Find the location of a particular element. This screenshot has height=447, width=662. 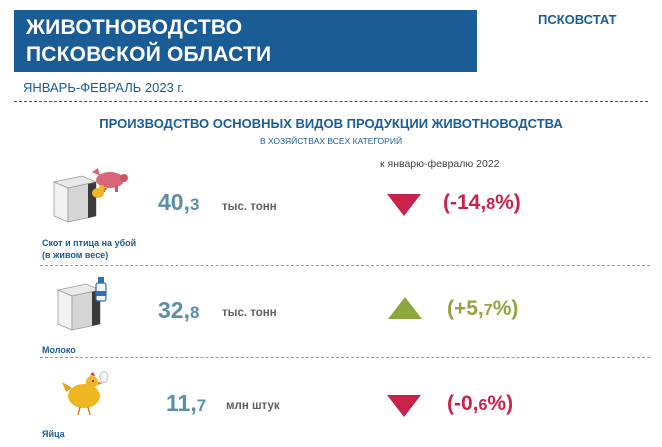

value-eggs: 11,7 is located at coordinates (186, 403).